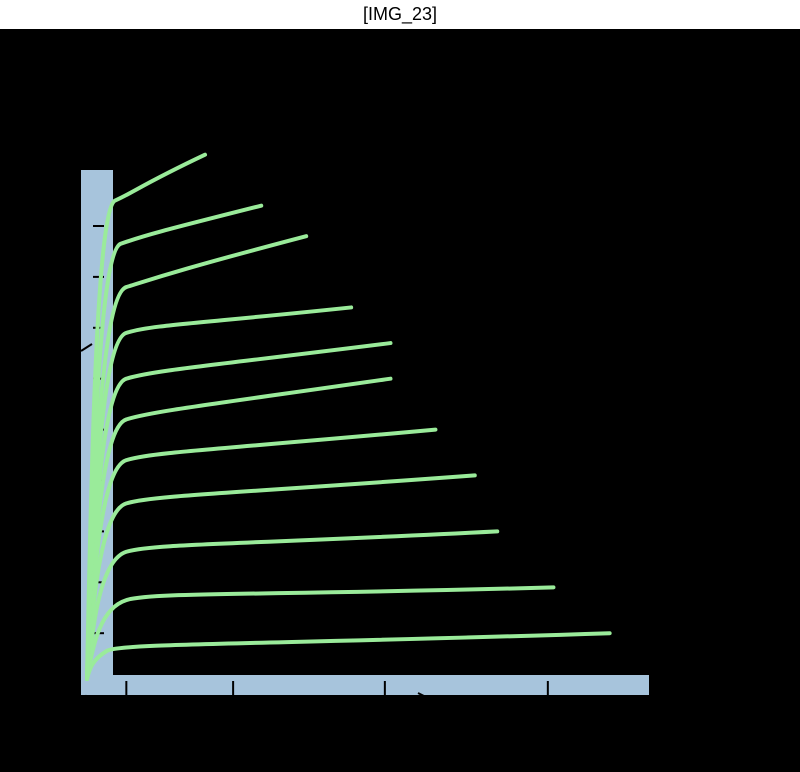 The image size is (800, 772). I want to click on title-bar: [IMG_23], so click(400, 14).